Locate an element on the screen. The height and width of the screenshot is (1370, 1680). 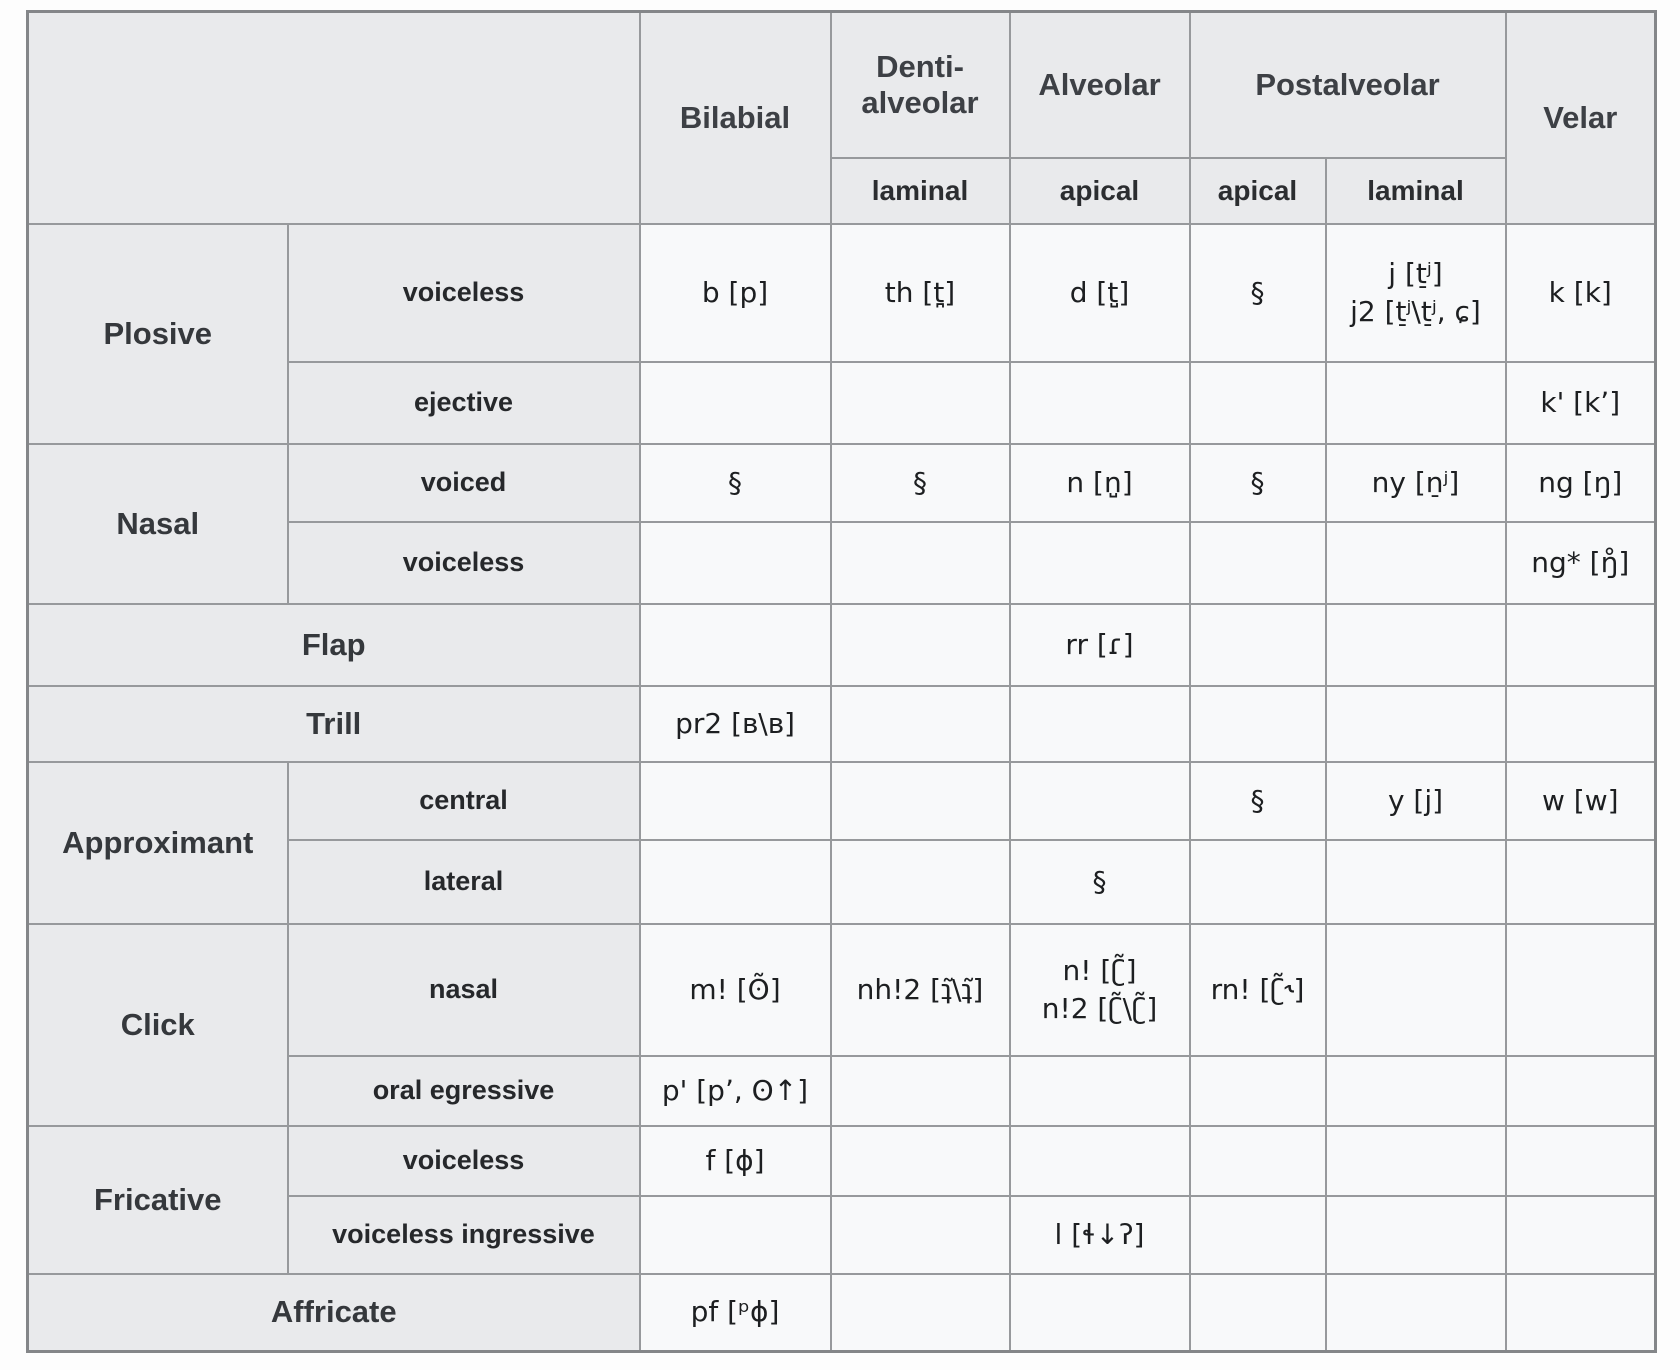
subheader-laminal-denti: laminal is located at coordinates (920, 190).